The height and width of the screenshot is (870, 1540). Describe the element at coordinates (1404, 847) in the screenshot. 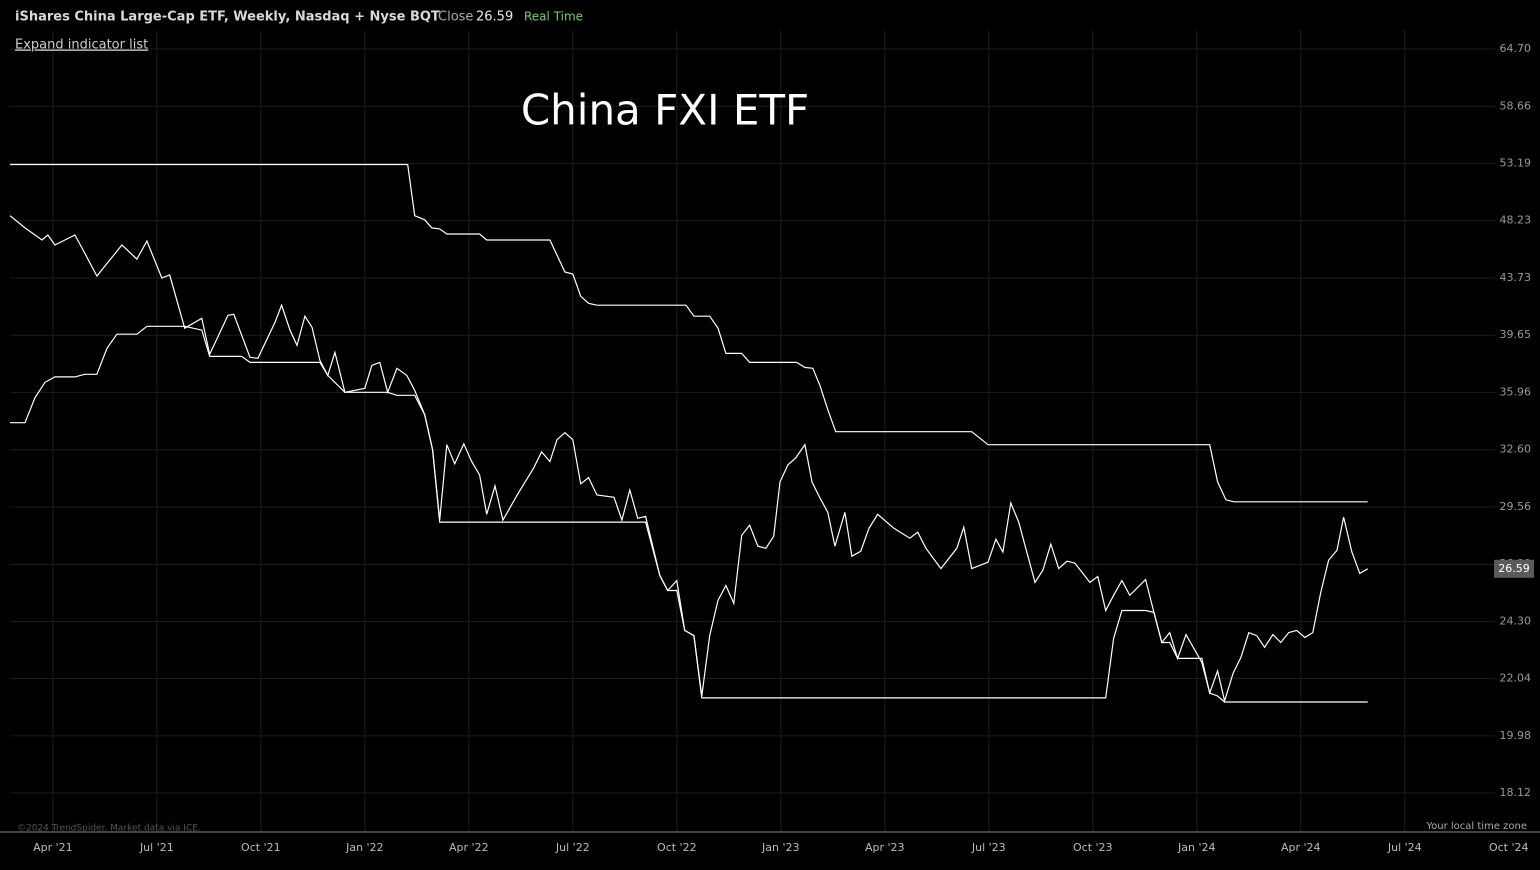

I see `x-tick-label: Jul '24` at that location.